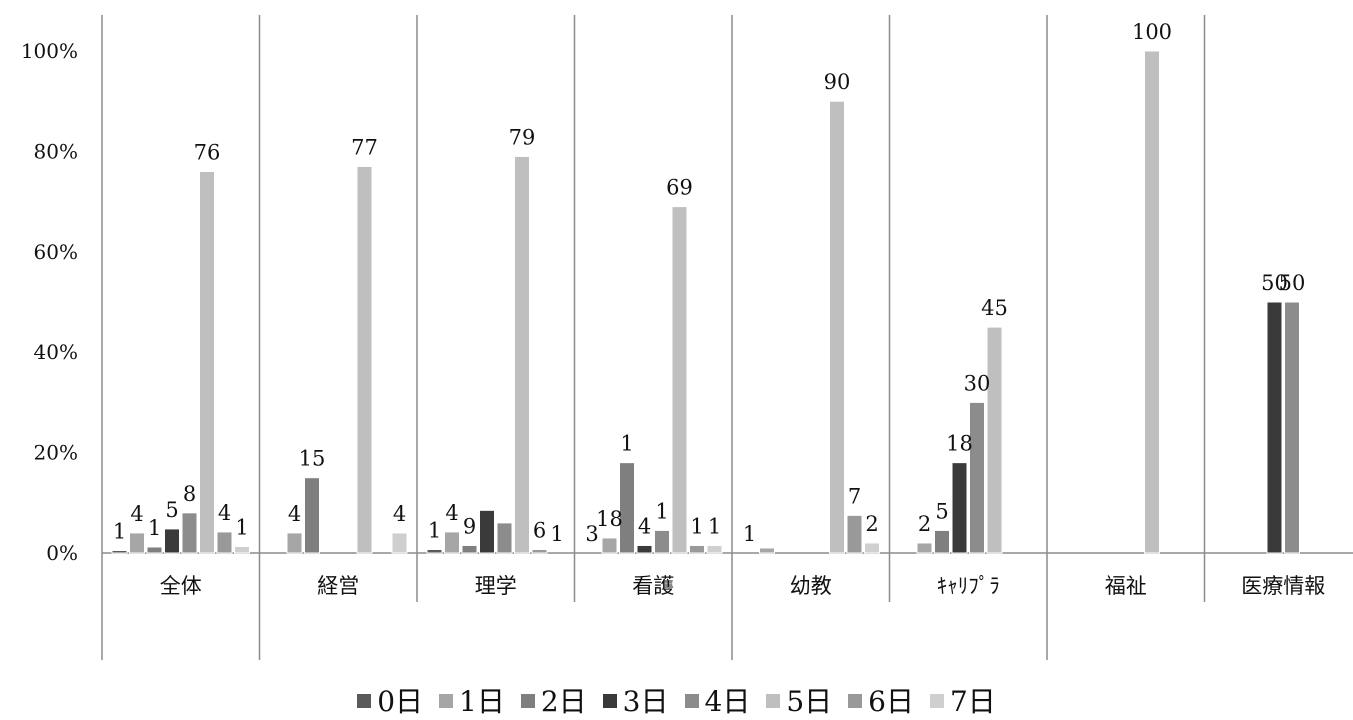  Describe the element at coordinates (62, 553) in the screenshot. I see `y-tick-label: 0%` at that location.